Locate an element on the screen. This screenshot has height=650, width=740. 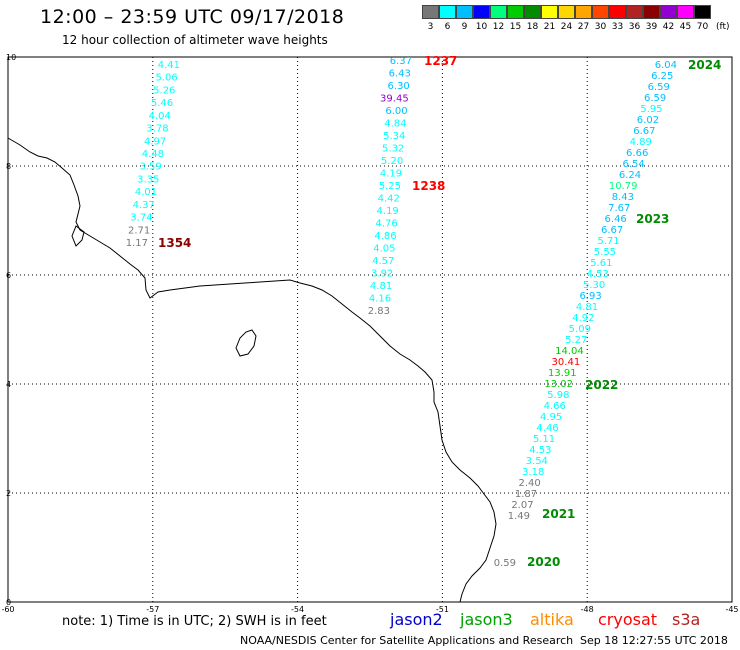
pass-time-label: 2022 is located at coordinates (601, 385).